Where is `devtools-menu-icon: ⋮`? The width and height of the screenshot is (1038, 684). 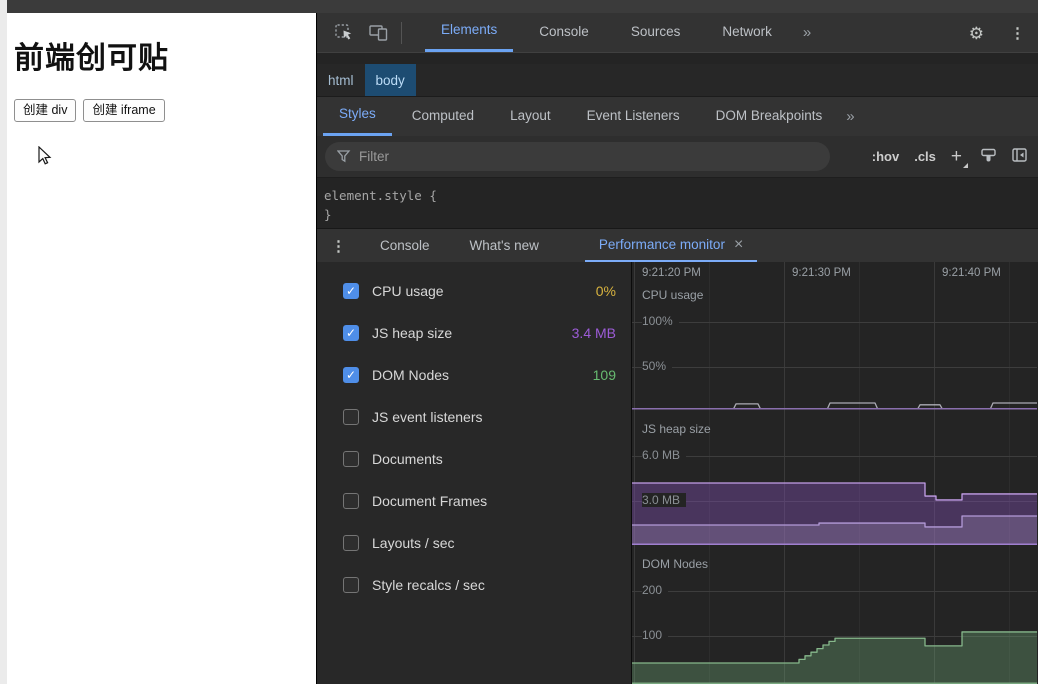
devtools-menu-icon: ⋮ is located at coordinates (1017, 33).